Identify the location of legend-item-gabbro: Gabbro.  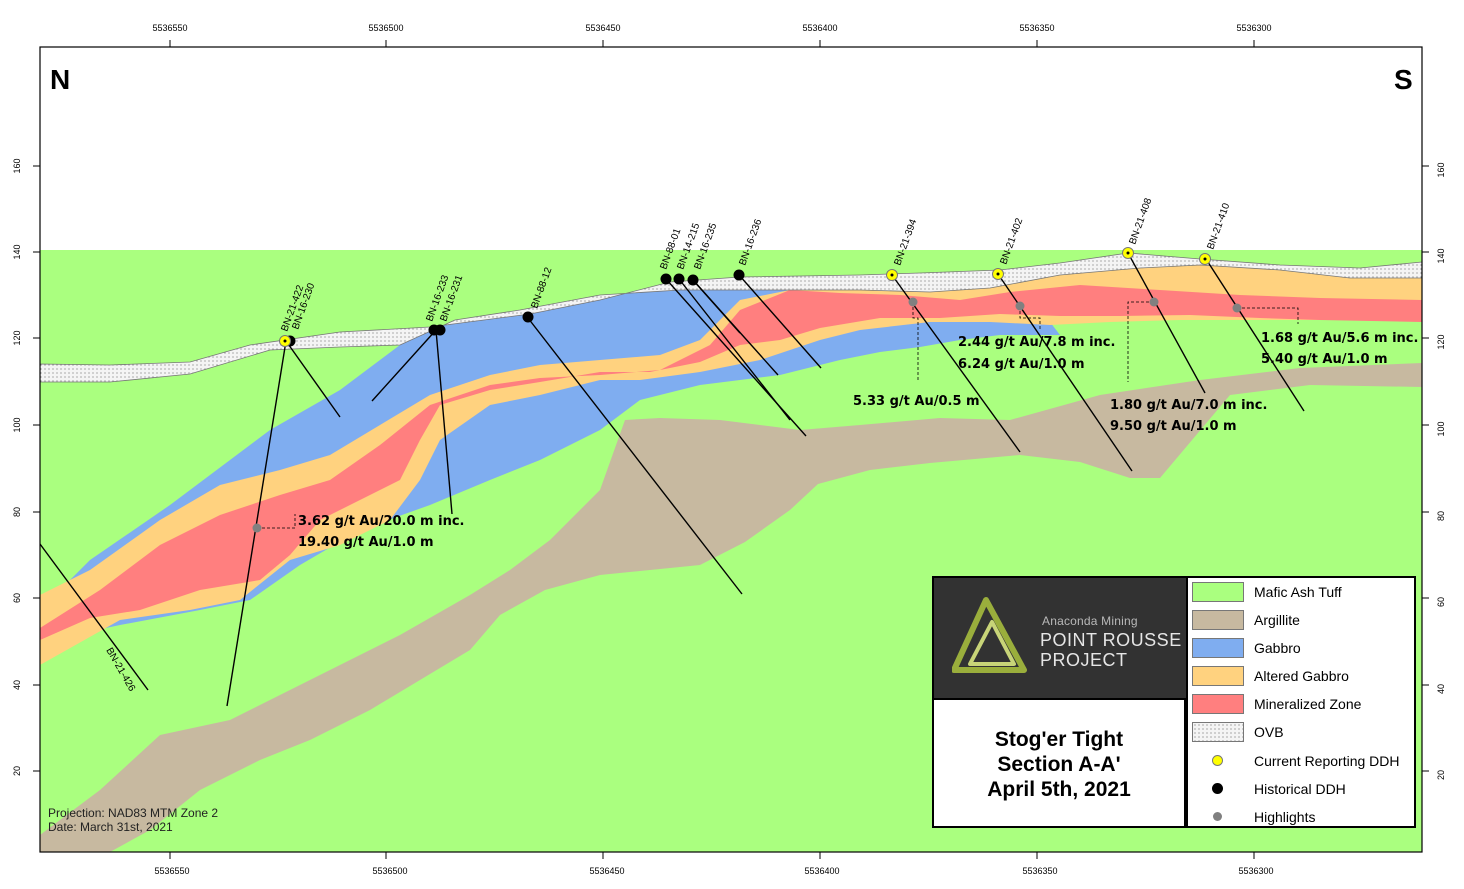
(1303, 648).